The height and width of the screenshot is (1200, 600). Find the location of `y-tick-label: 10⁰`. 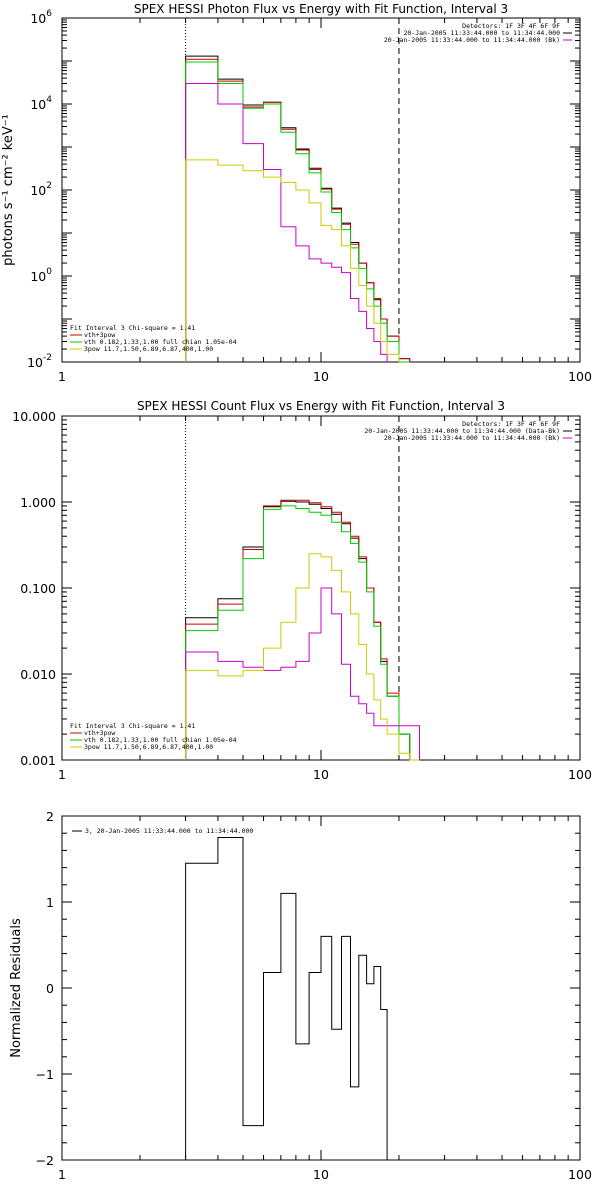

y-tick-label: 10⁰ is located at coordinates (41, 275).